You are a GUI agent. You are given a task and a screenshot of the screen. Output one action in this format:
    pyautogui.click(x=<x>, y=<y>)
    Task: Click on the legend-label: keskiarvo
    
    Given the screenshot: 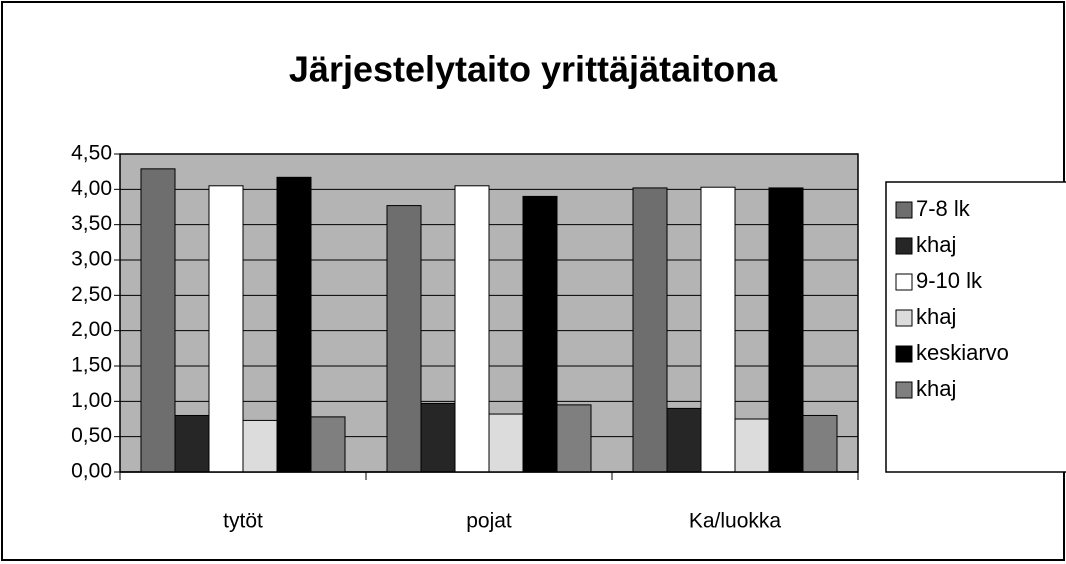 What is the action you would take?
    pyautogui.click(x=962, y=352)
    